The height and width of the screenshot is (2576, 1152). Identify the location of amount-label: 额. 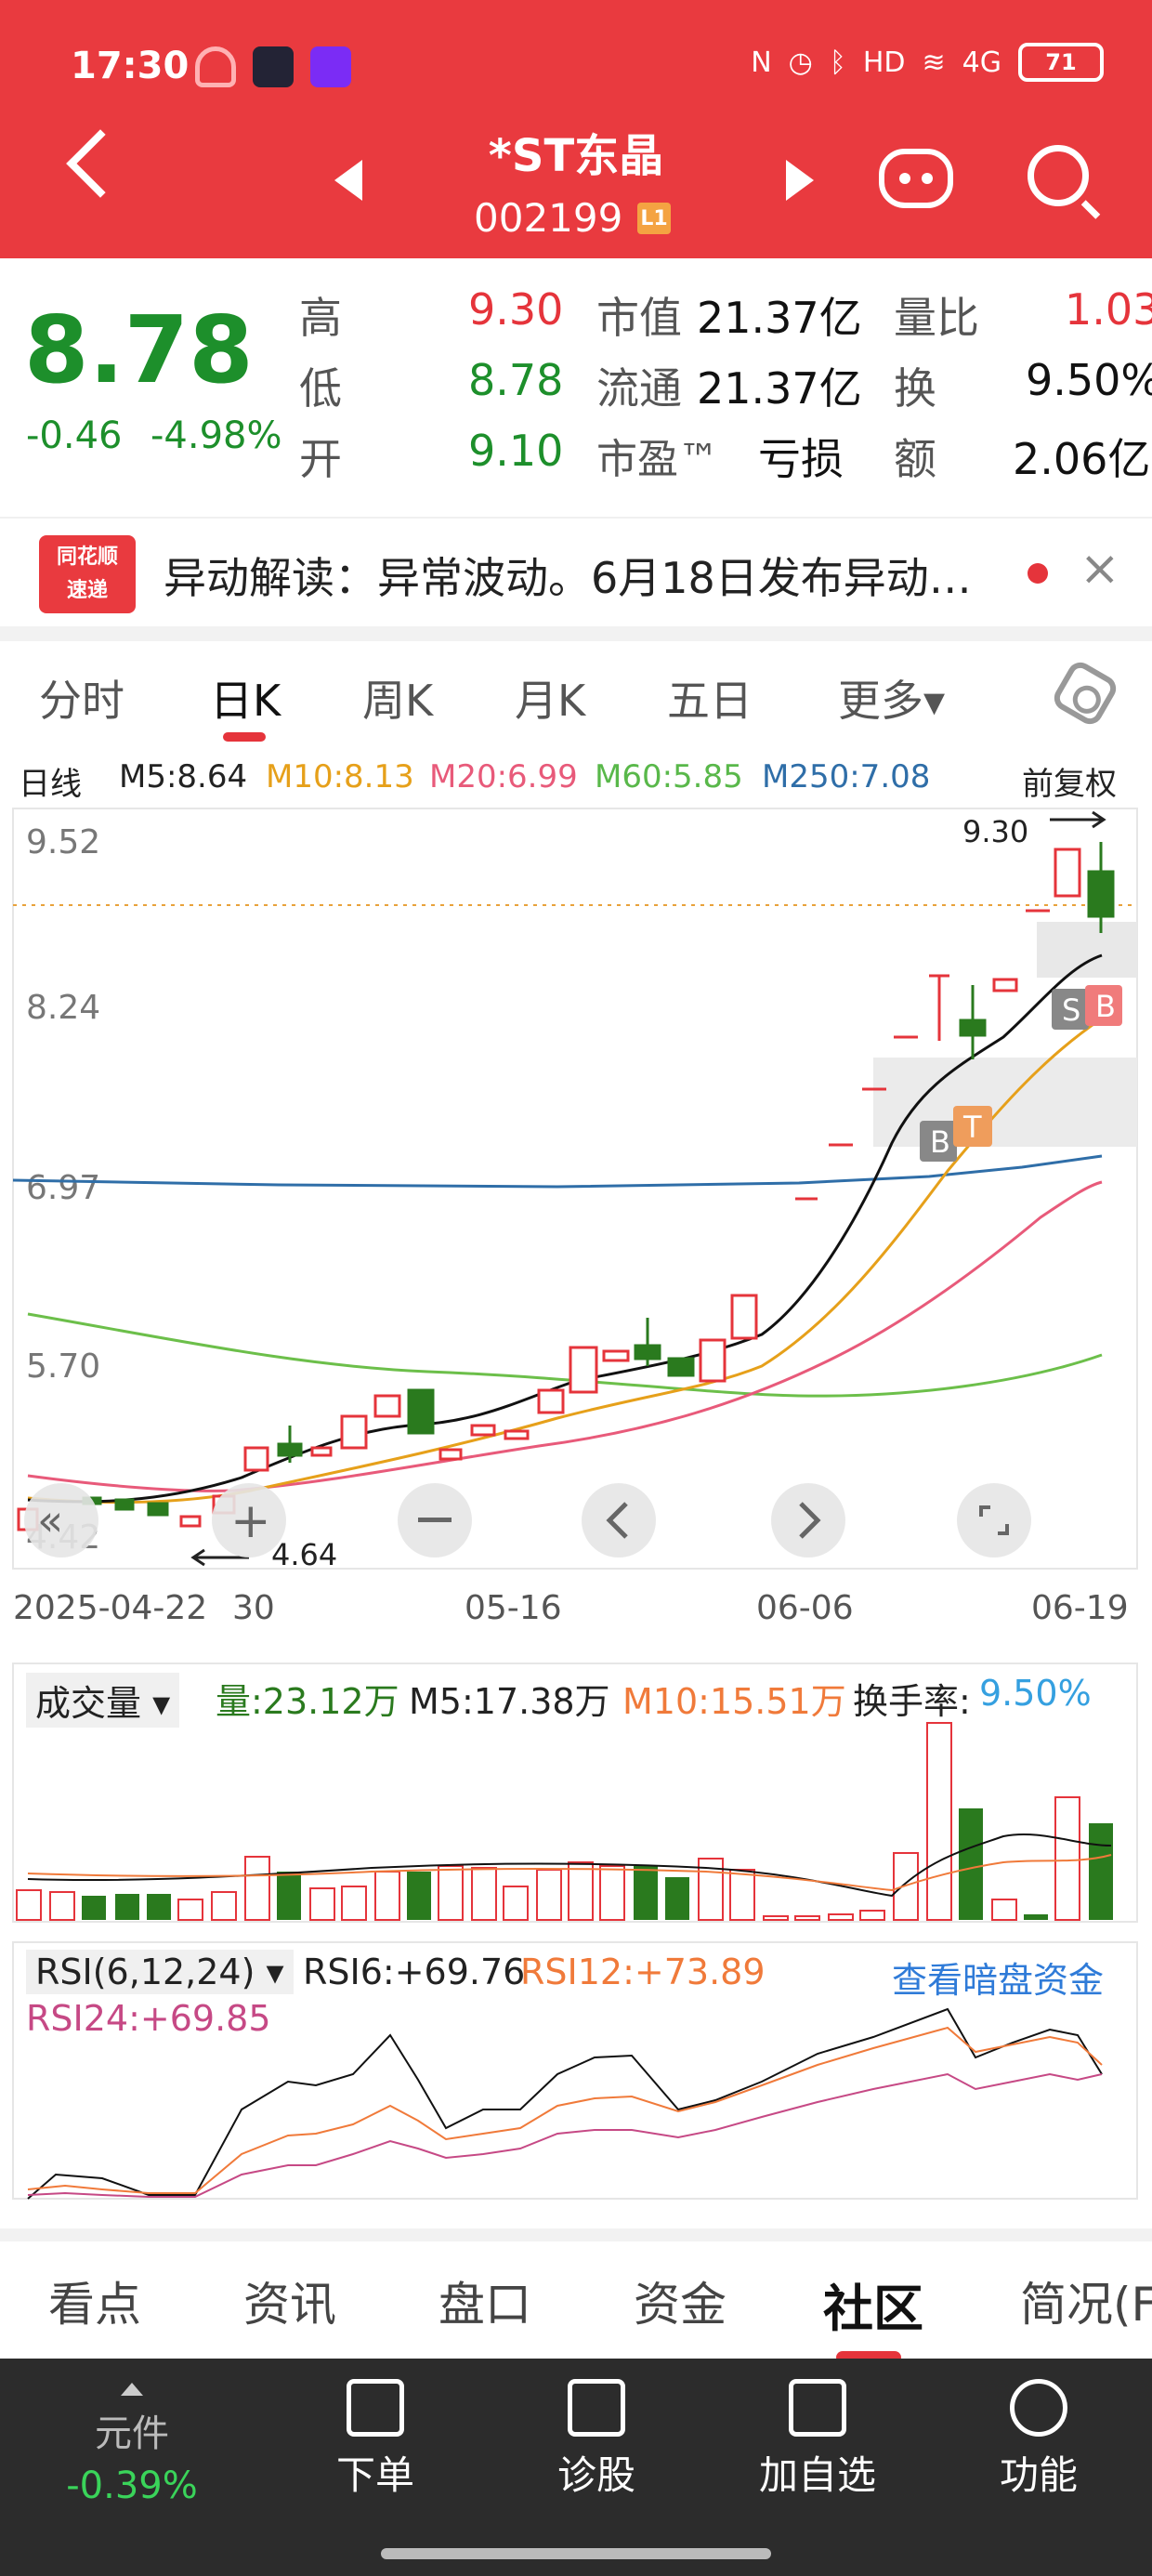
(915, 459).